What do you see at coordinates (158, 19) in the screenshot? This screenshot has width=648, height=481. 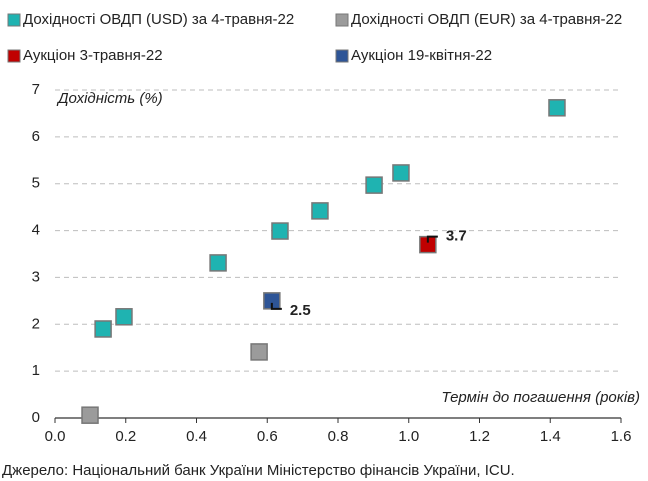 I see `legend-label: Дохідності ОВДП (USD) за 4-травня-22` at bounding box center [158, 19].